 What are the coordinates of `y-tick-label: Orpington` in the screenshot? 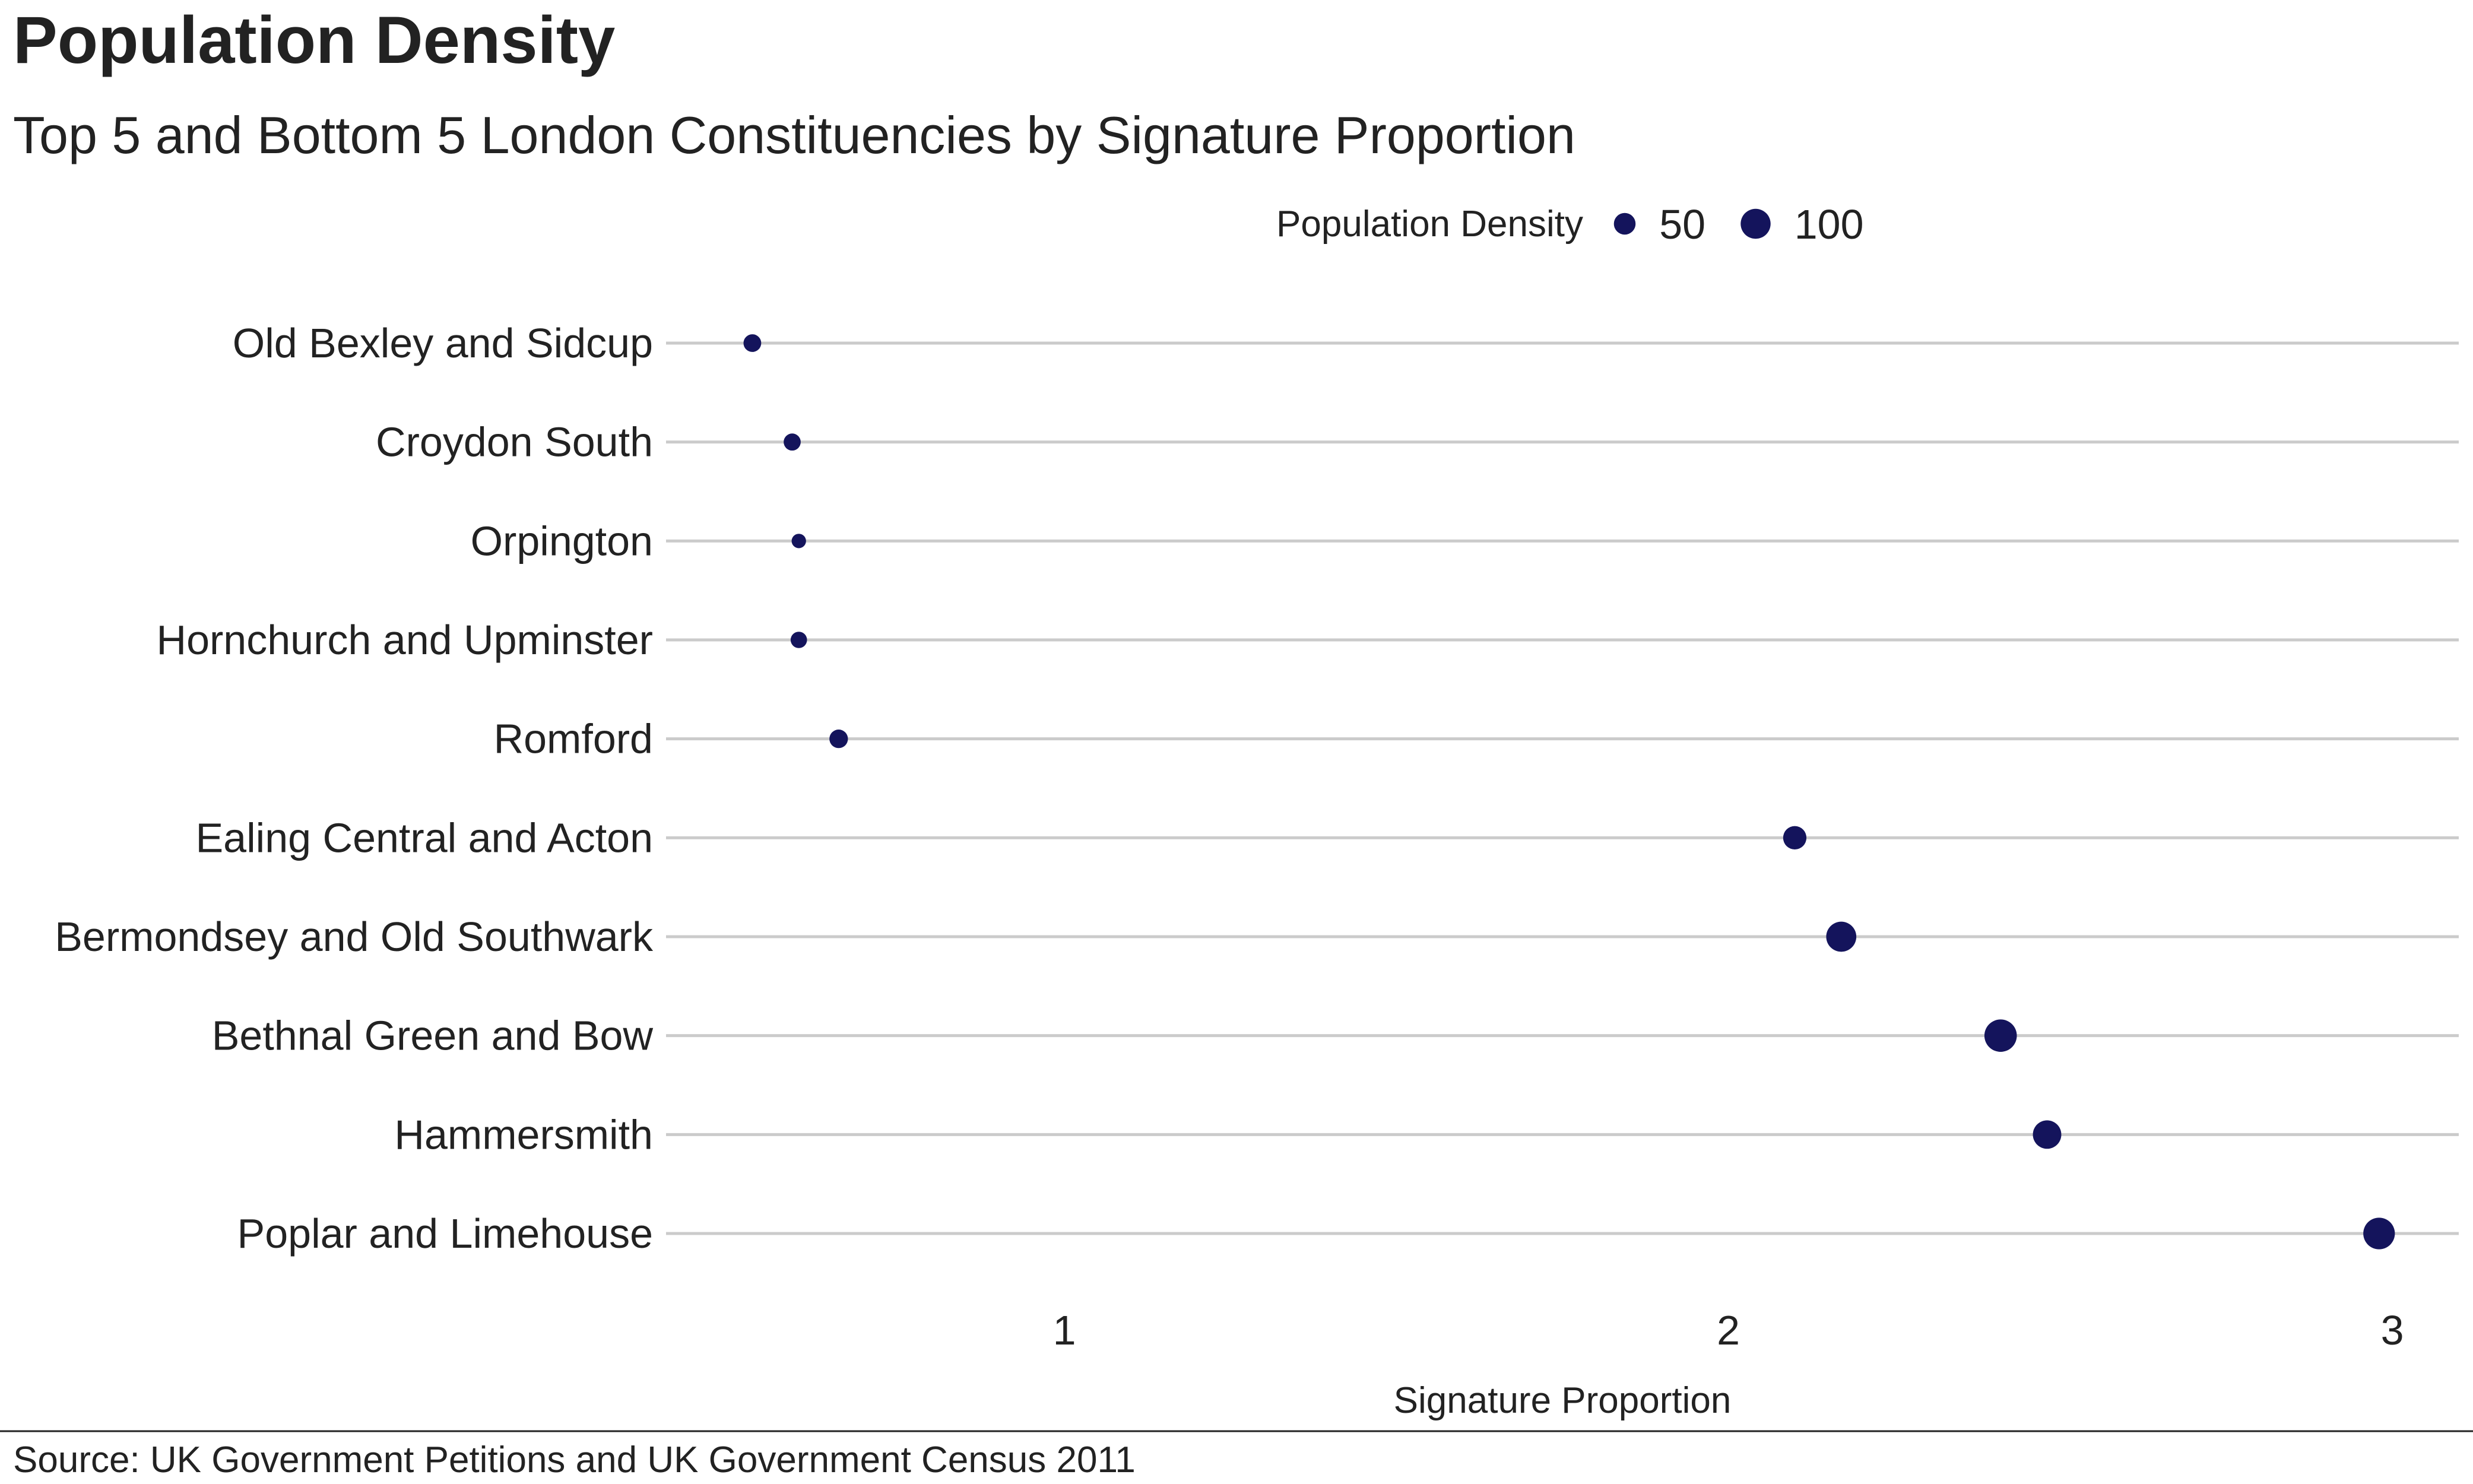 It's located at (562, 541).